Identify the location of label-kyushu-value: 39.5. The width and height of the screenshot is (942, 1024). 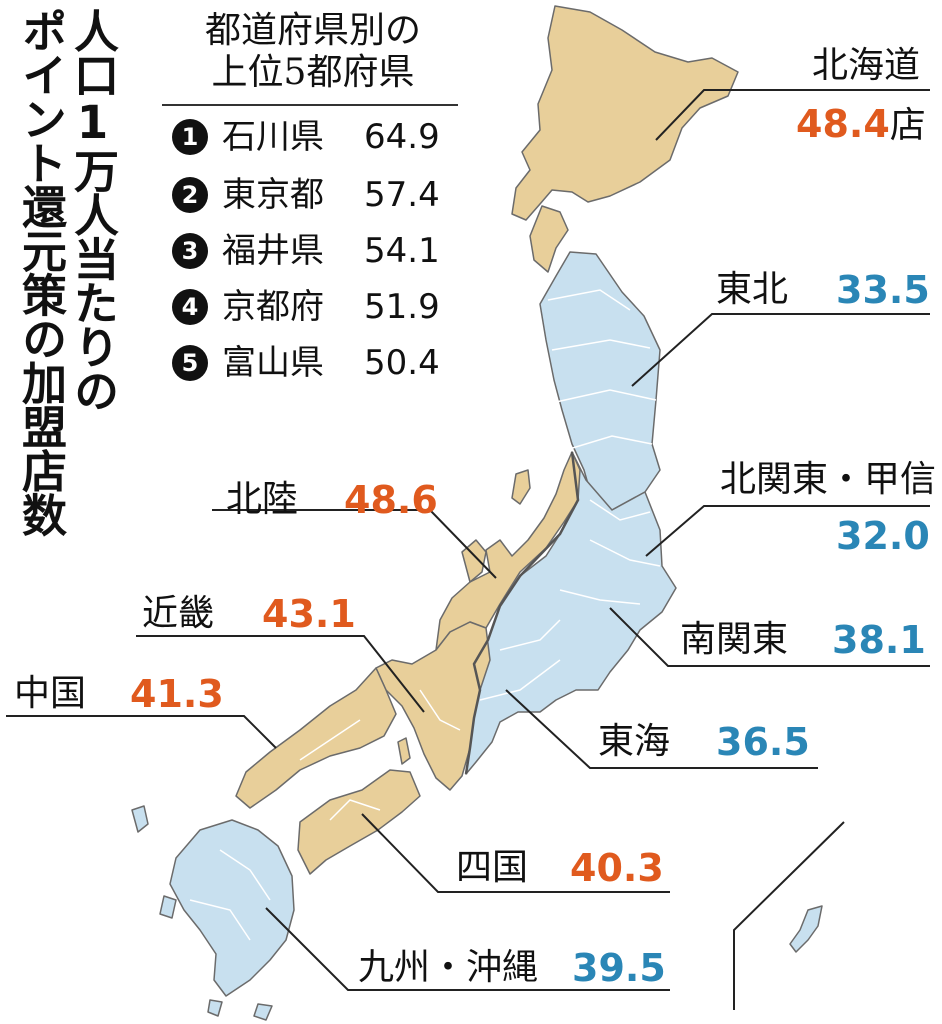
(619, 968).